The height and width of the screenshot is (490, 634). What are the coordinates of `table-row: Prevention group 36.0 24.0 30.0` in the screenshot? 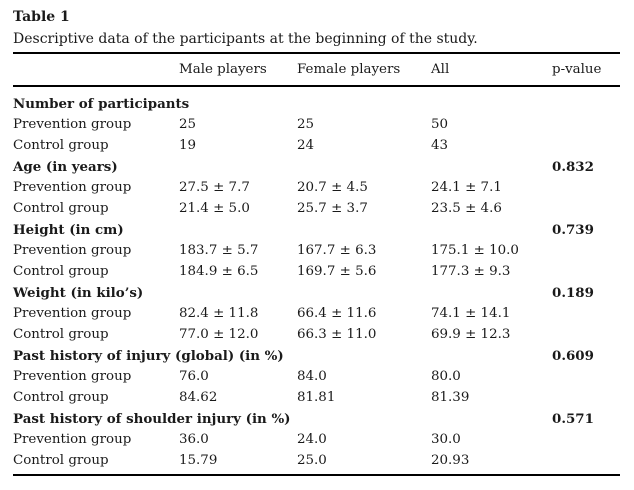 It's located at (316, 439).